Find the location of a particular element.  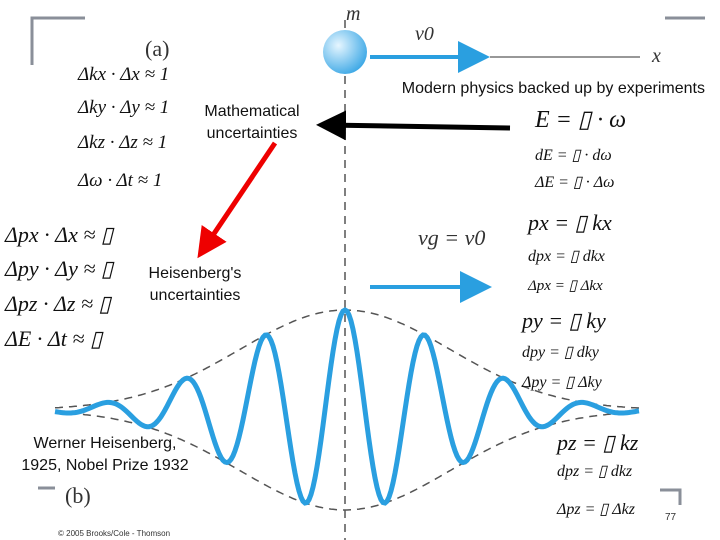

equation: py = ▯ ky is located at coordinates (563, 320).